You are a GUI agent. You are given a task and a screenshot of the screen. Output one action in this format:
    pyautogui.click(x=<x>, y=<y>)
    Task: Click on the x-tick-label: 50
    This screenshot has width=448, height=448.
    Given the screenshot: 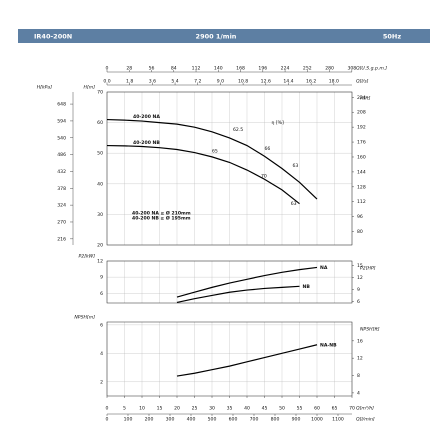 What is the action you would take?
    pyautogui.click(x=282, y=409)
    